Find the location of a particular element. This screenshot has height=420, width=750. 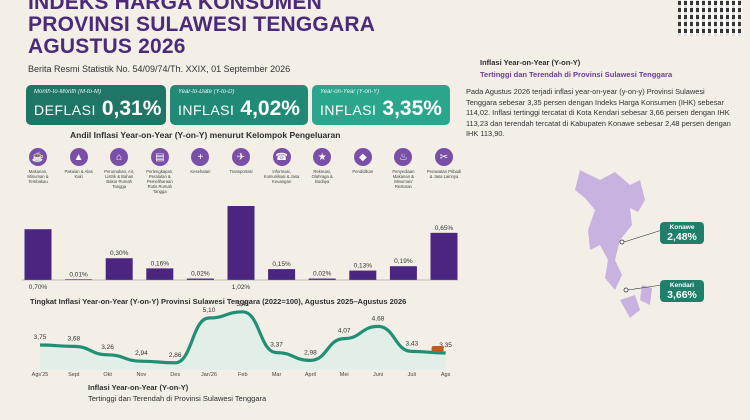

category-label: Pendidikan is located at coordinates (363, 171).